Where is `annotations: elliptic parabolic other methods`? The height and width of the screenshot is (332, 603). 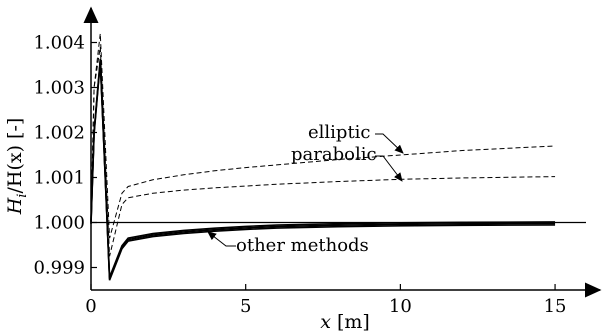 annotations: elliptic parabolic other methods is located at coordinates (305, 189).